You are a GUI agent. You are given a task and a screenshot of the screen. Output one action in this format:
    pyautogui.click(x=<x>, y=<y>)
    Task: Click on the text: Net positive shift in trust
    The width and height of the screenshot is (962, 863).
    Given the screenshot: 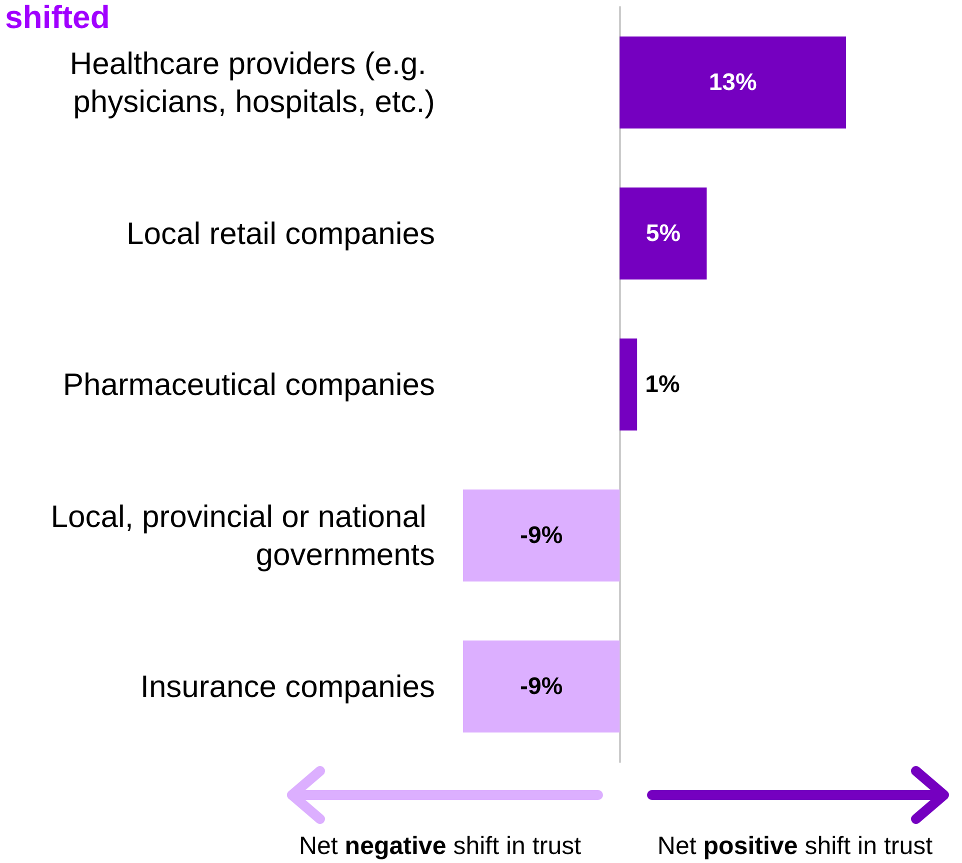 What is the action you would take?
    pyautogui.click(x=795, y=846)
    